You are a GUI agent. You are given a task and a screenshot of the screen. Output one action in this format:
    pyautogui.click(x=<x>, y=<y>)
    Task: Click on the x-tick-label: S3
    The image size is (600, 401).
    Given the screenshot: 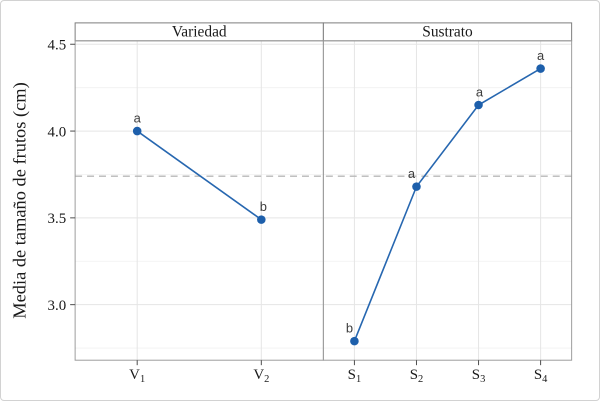 What is the action you would take?
    pyautogui.click(x=479, y=376)
    